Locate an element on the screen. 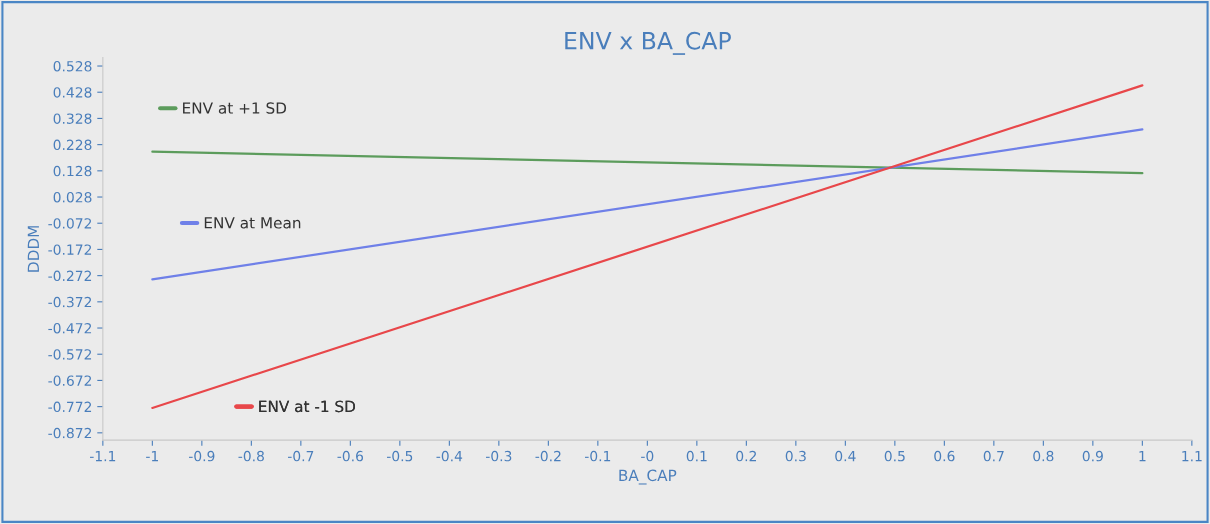 The height and width of the screenshot is (524, 1210). y-tick-label: 0.328 is located at coordinates (72, 118).